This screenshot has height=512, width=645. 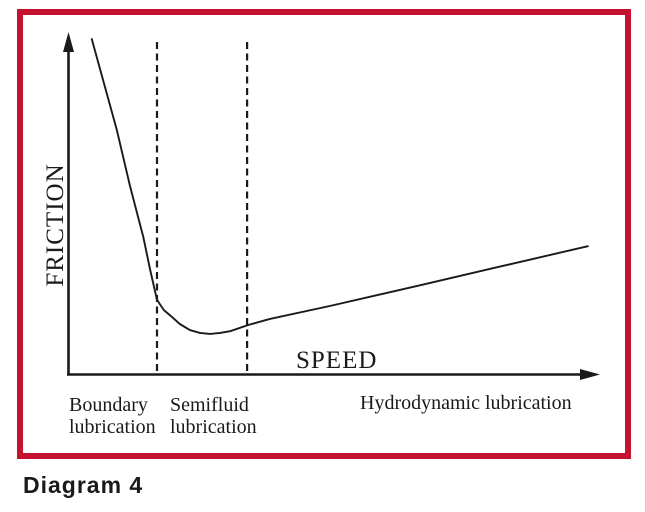 I want to click on region-label-semifluid-line2: lubrication, so click(x=213, y=427).